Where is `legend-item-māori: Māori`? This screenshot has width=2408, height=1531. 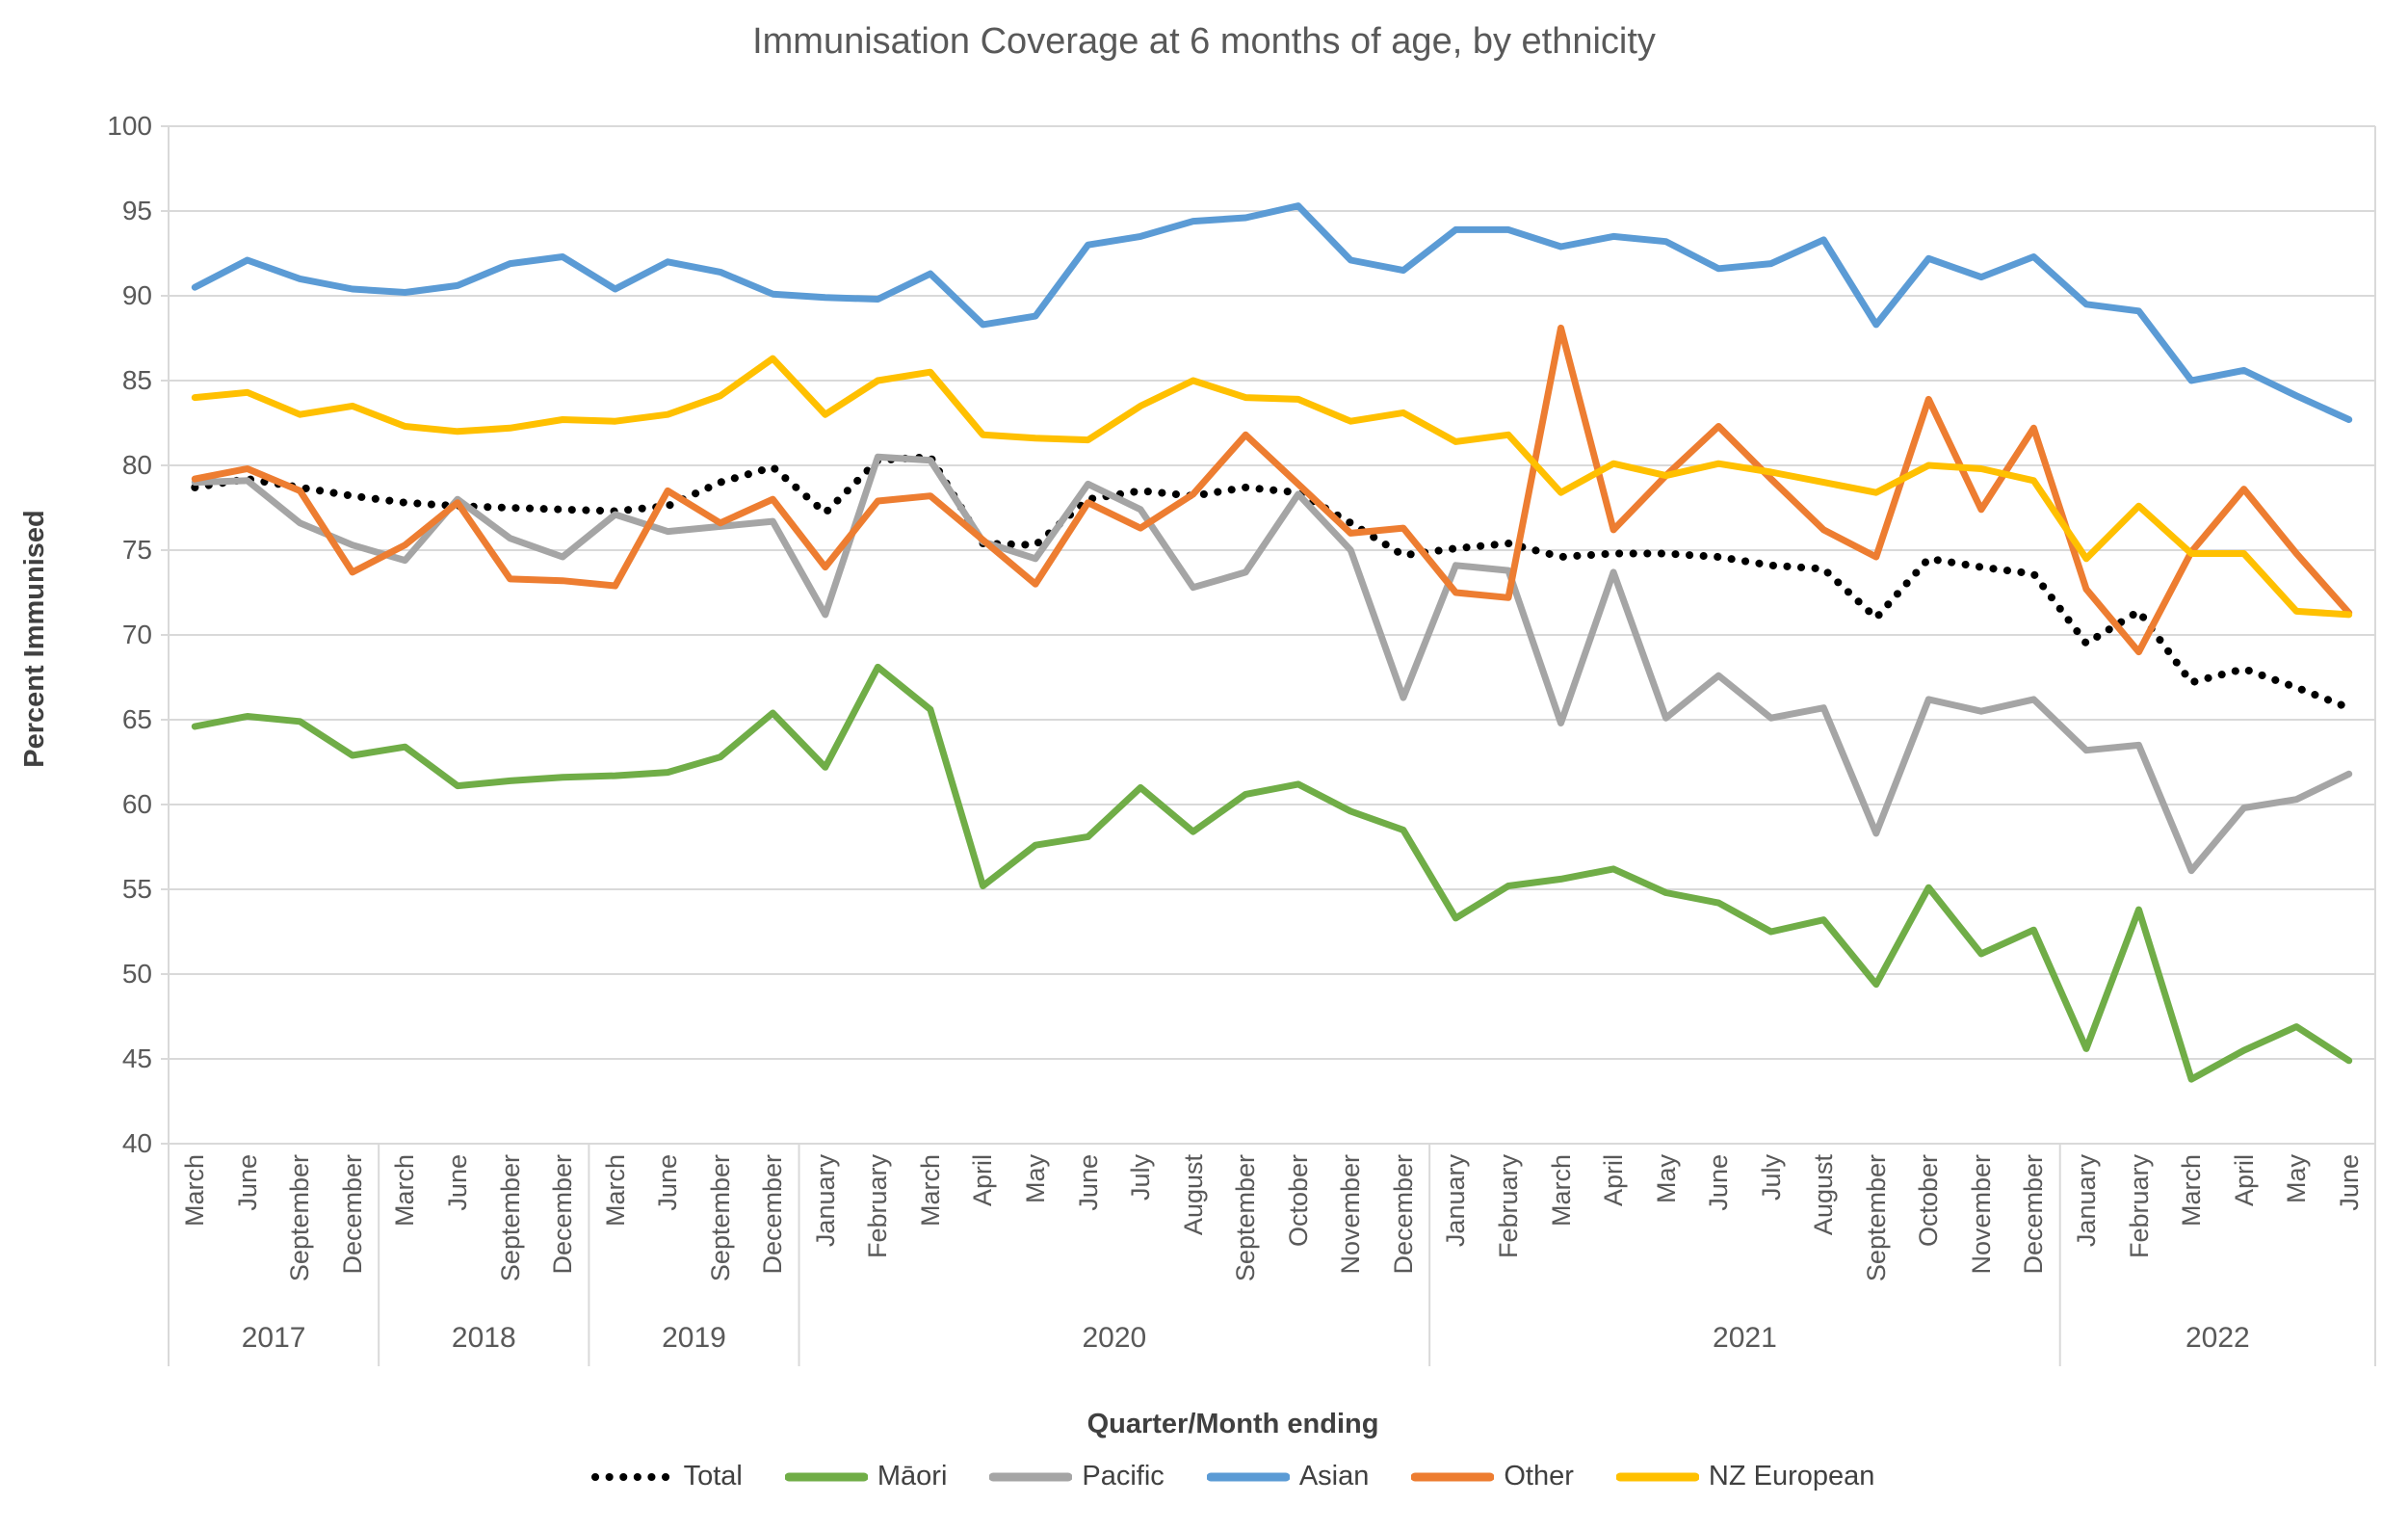
legend-item-māori: Māori is located at coordinates (866, 1476).